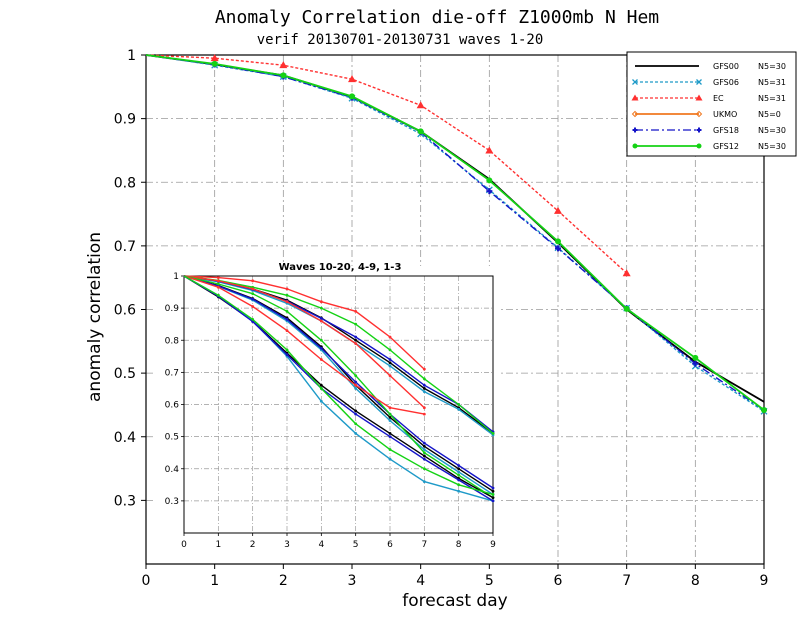  What do you see at coordinates (709, 146) in the screenshot?
I see `legend-item-gfs12: GFS12 N5=30` at bounding box center [709, 146].